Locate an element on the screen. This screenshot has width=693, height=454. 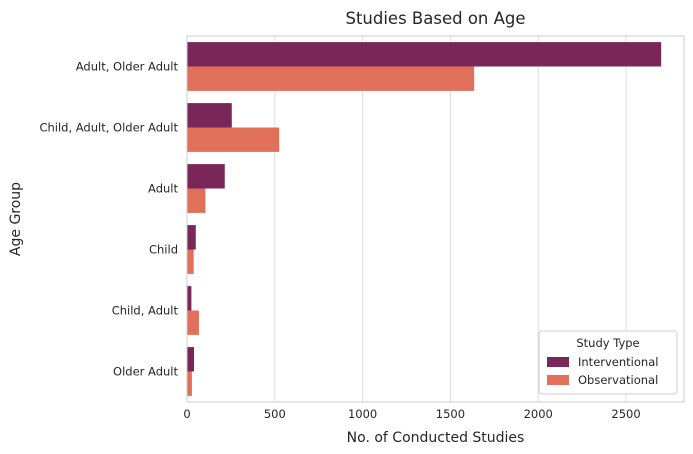
x-tick-label: 1500 is located at coordinates (450, 414).